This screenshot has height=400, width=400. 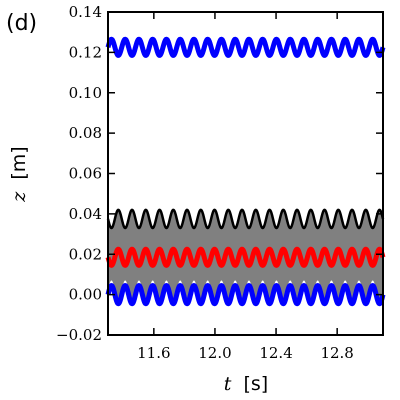 I want to click on x-tick-label: 11.6, so click(x=153, y=353).